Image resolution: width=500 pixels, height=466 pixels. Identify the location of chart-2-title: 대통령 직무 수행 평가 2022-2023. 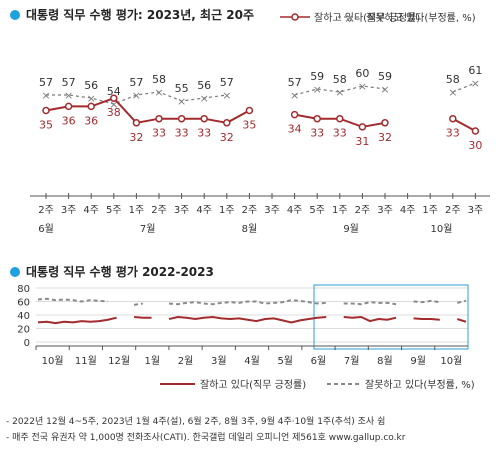
(112, 271).